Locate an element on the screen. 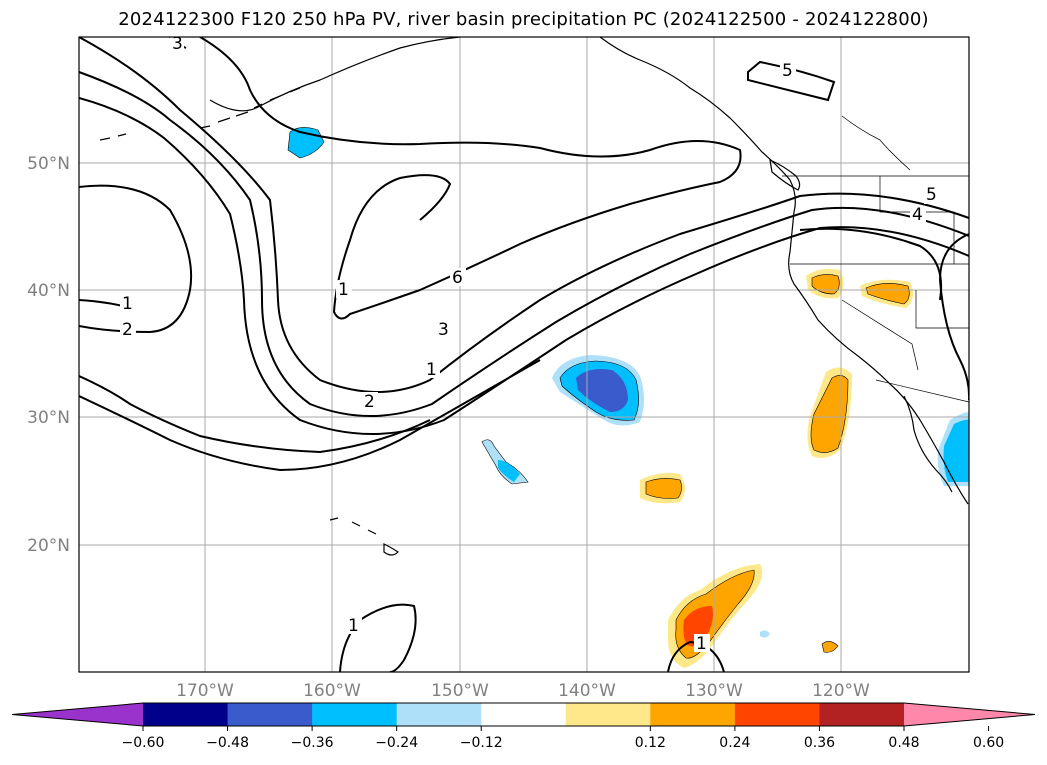 This screenshot has height=765, width=1047. lat-tick-40: 40°N is located at coordinates (48, 291).